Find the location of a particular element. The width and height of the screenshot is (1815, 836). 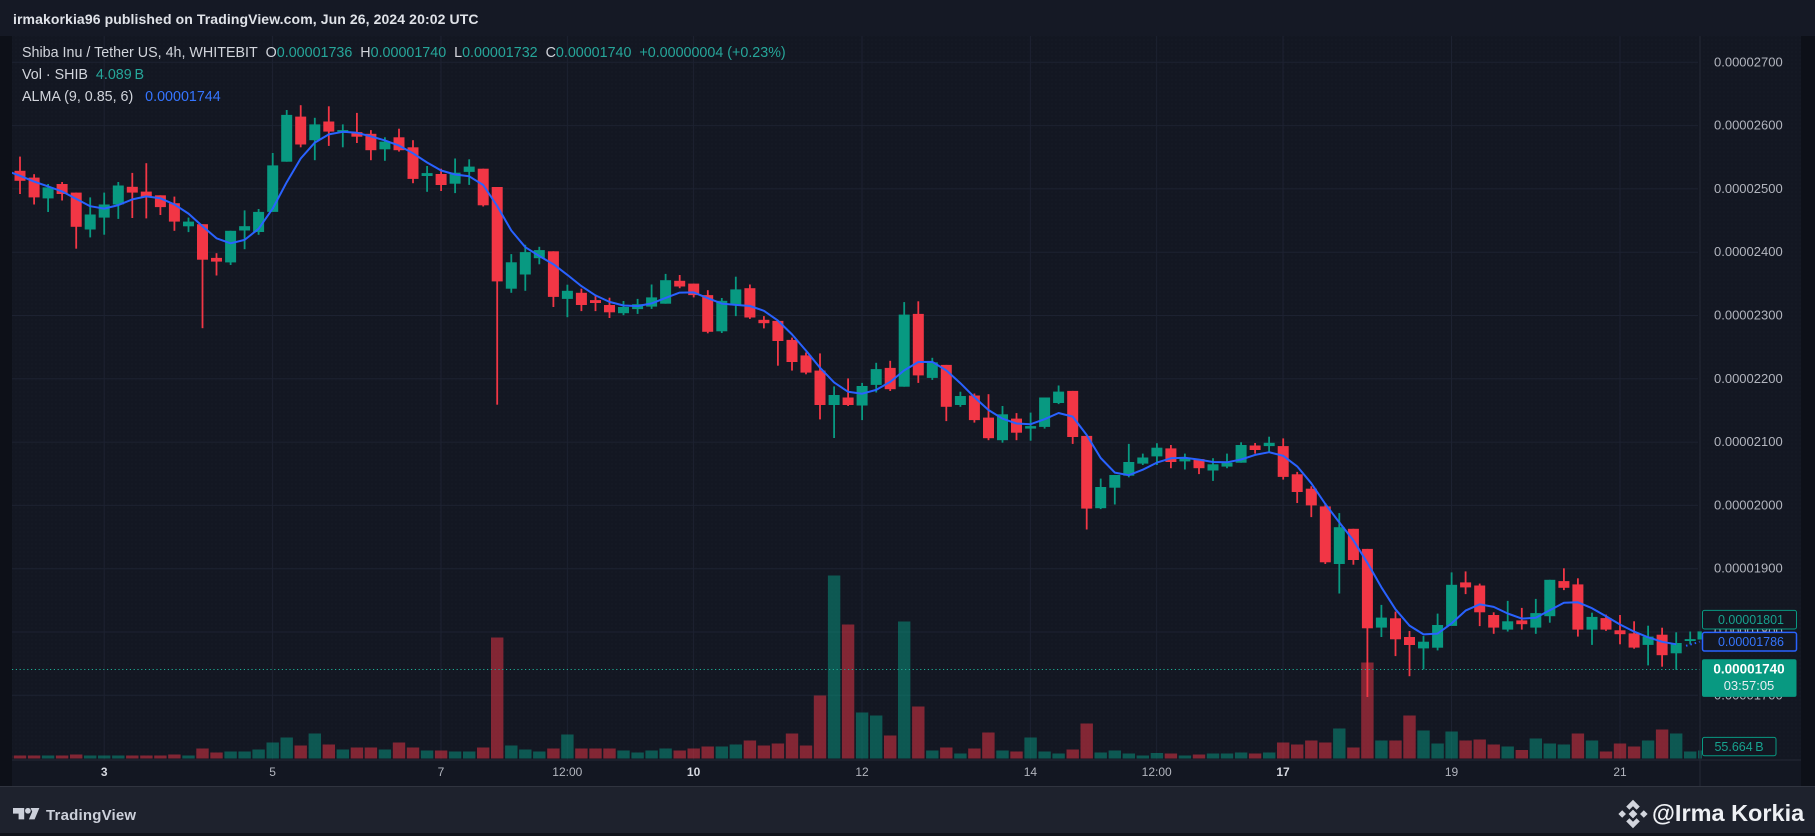

svg-text: 5 is located at coordinates (272, 772).